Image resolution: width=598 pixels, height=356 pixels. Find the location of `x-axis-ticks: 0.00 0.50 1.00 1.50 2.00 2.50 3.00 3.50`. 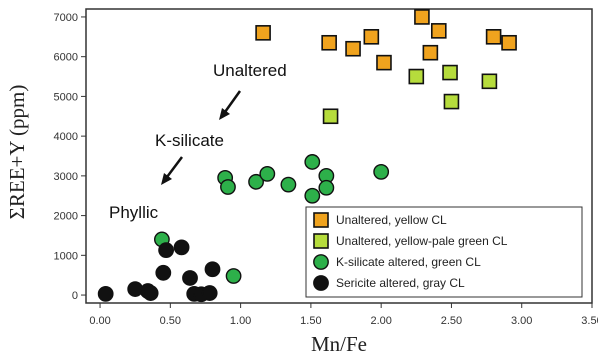

x-axis-ticks: 0.00 0.50 1.00 1.50 2.00 2.50 3.00 3.50 is located at coordinates (343, 315).